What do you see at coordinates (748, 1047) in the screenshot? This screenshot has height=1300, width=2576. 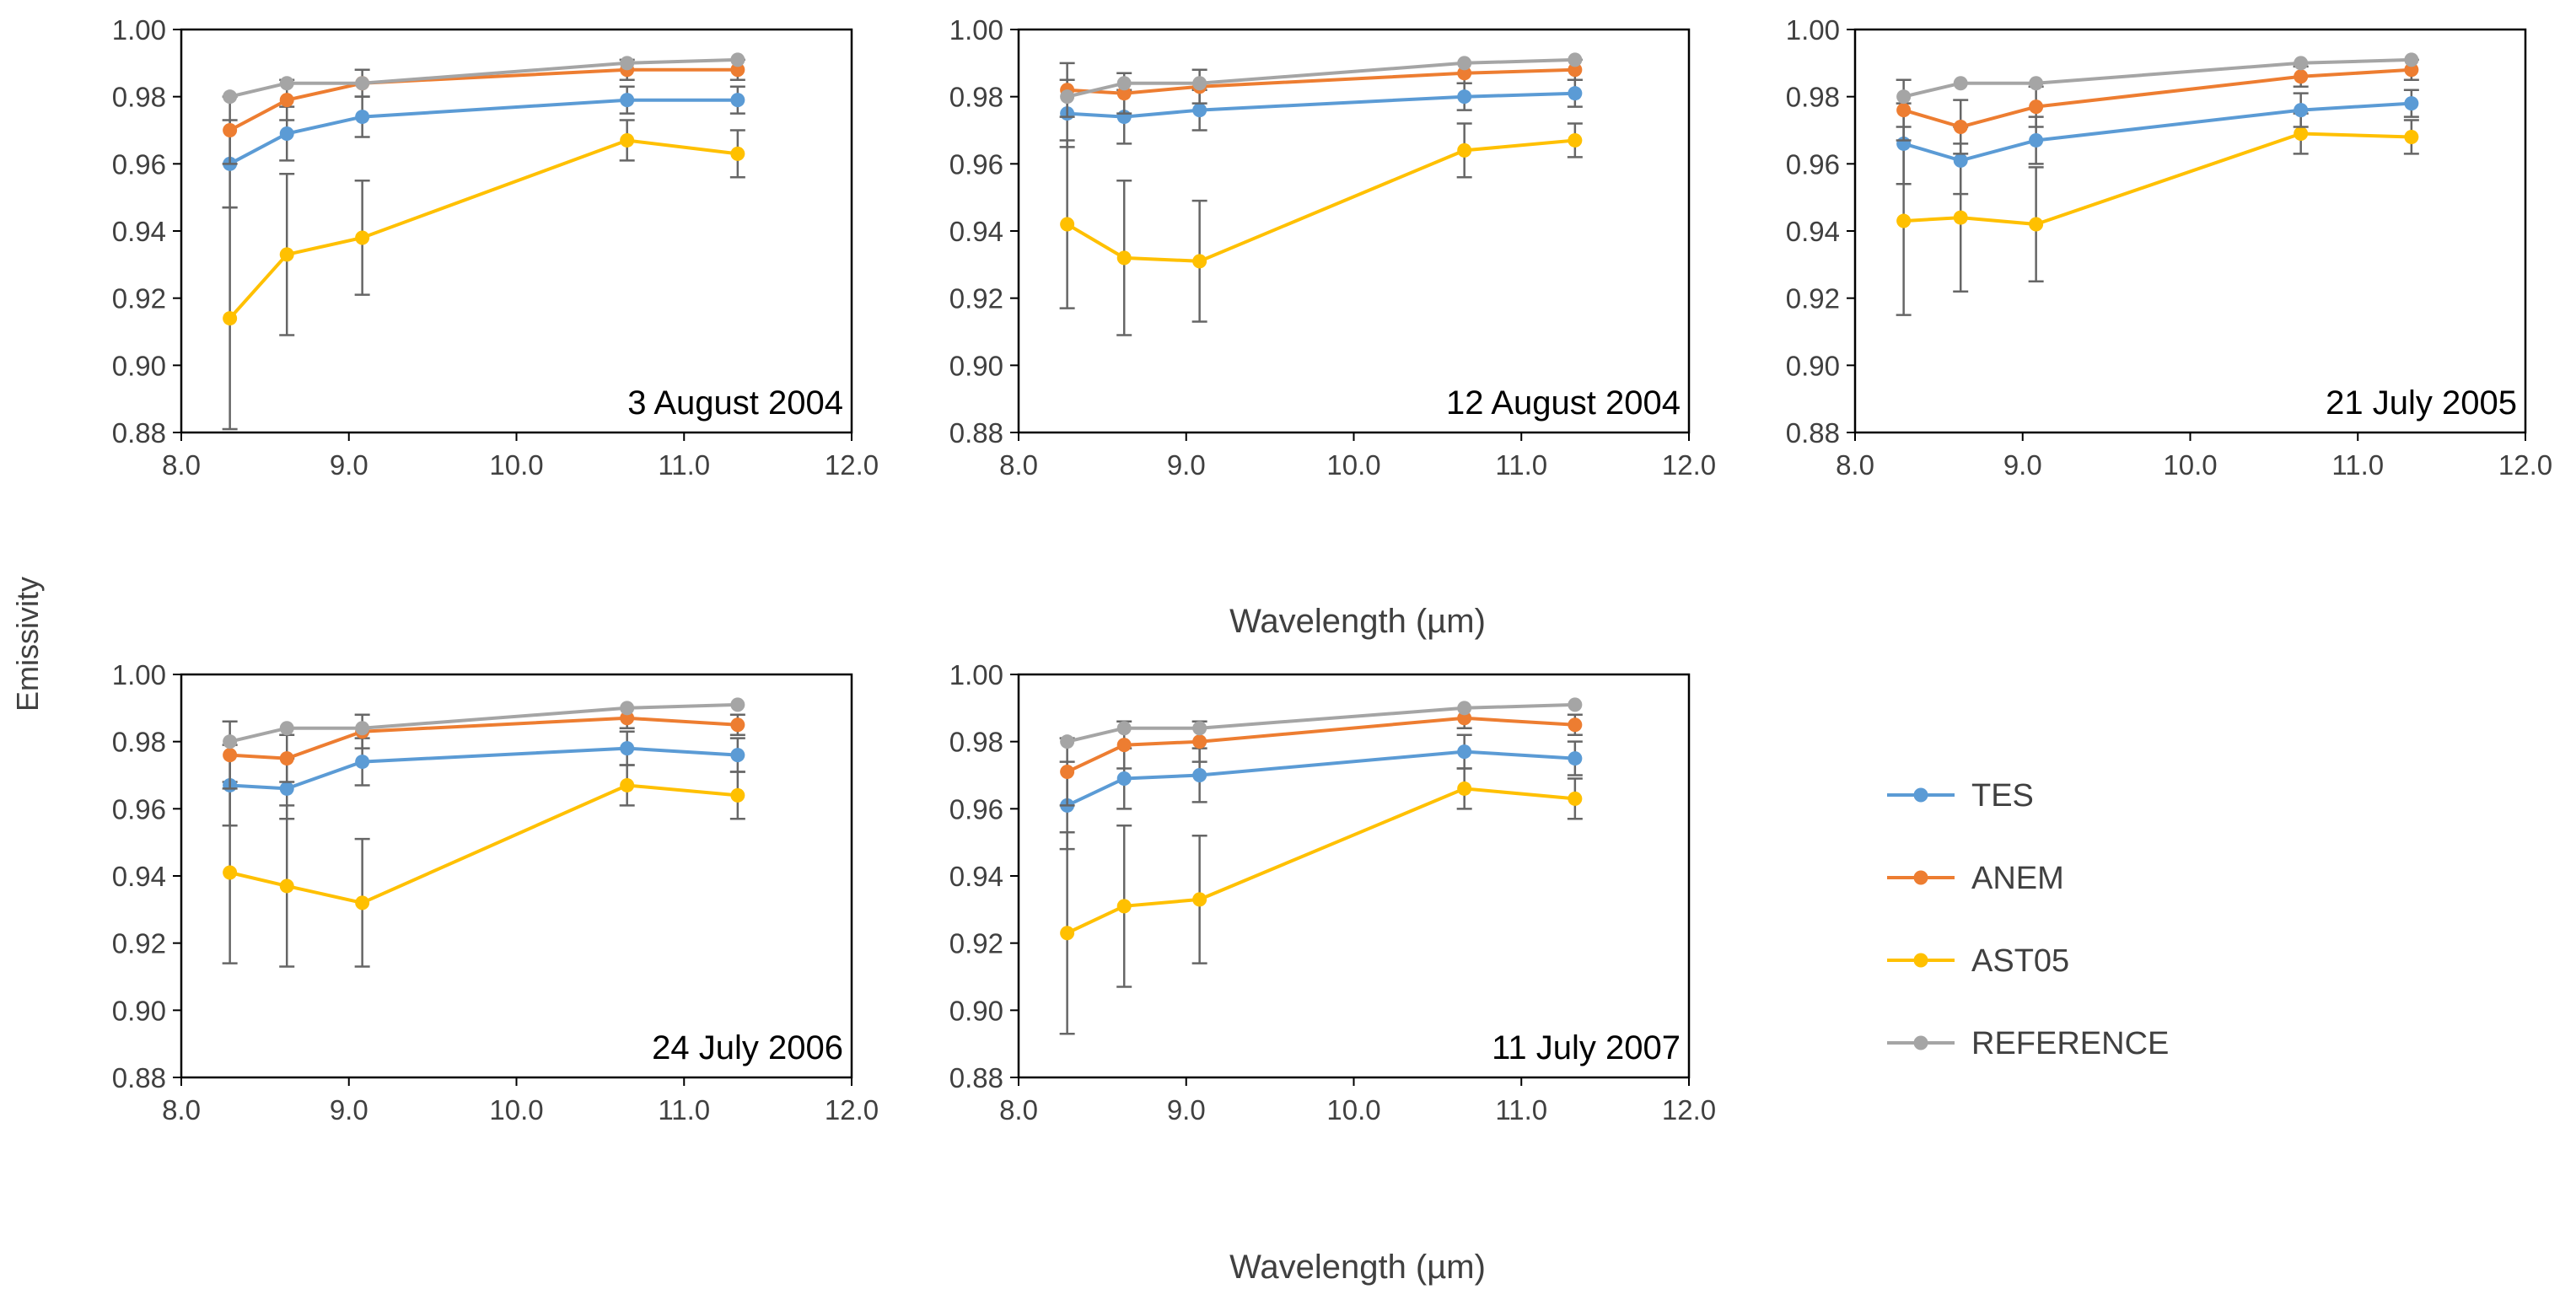 I see `panel-date-label: 24 July 2006` at bounding box center [748, 1047].